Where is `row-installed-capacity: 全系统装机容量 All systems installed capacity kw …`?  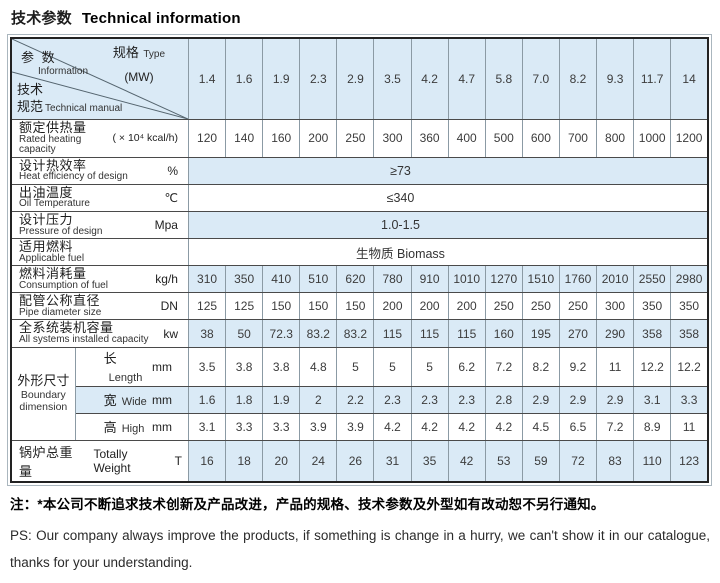
row-installed-capacity: 全系统装机容量 All systems installed capacity kw … is located at coordinates (359, 333).